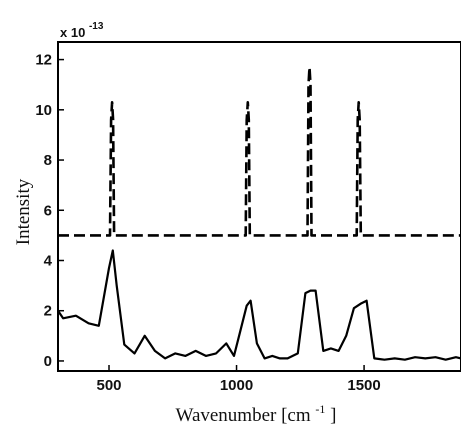  Describe the element at coordinates (48, 260) in the screenshot. I see `y-tick-label: 4` at that location.